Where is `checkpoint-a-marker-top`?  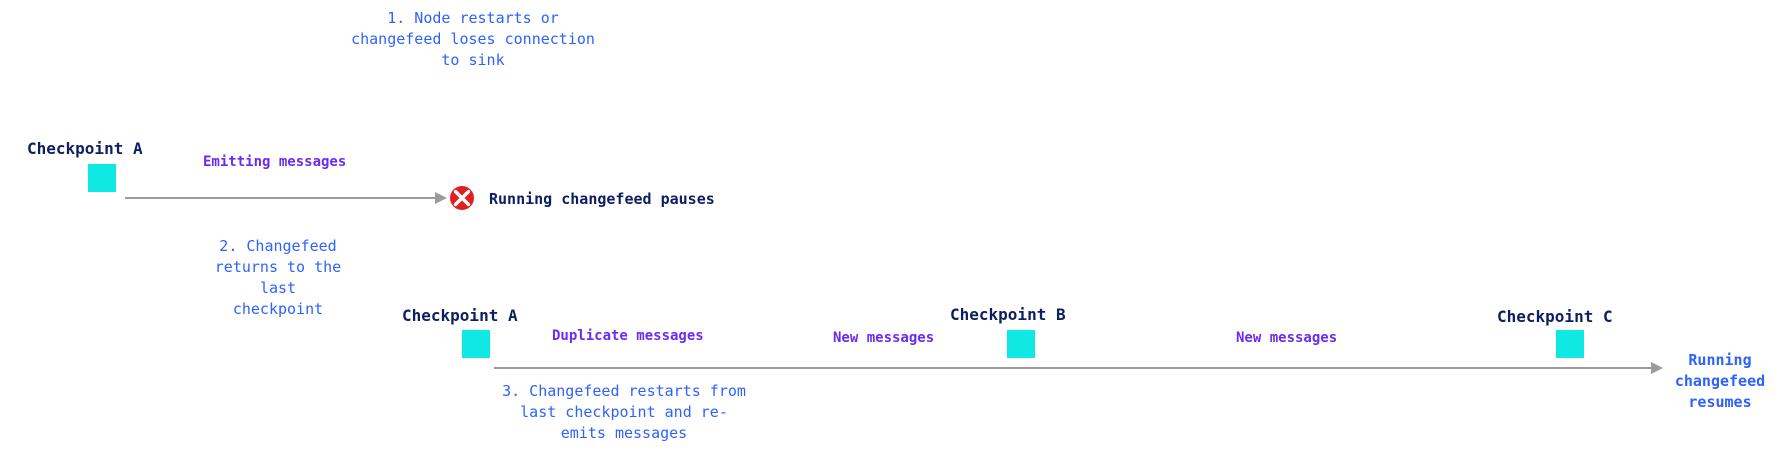
checkpoint-a-marker-top is located at coordinates (102, 178).